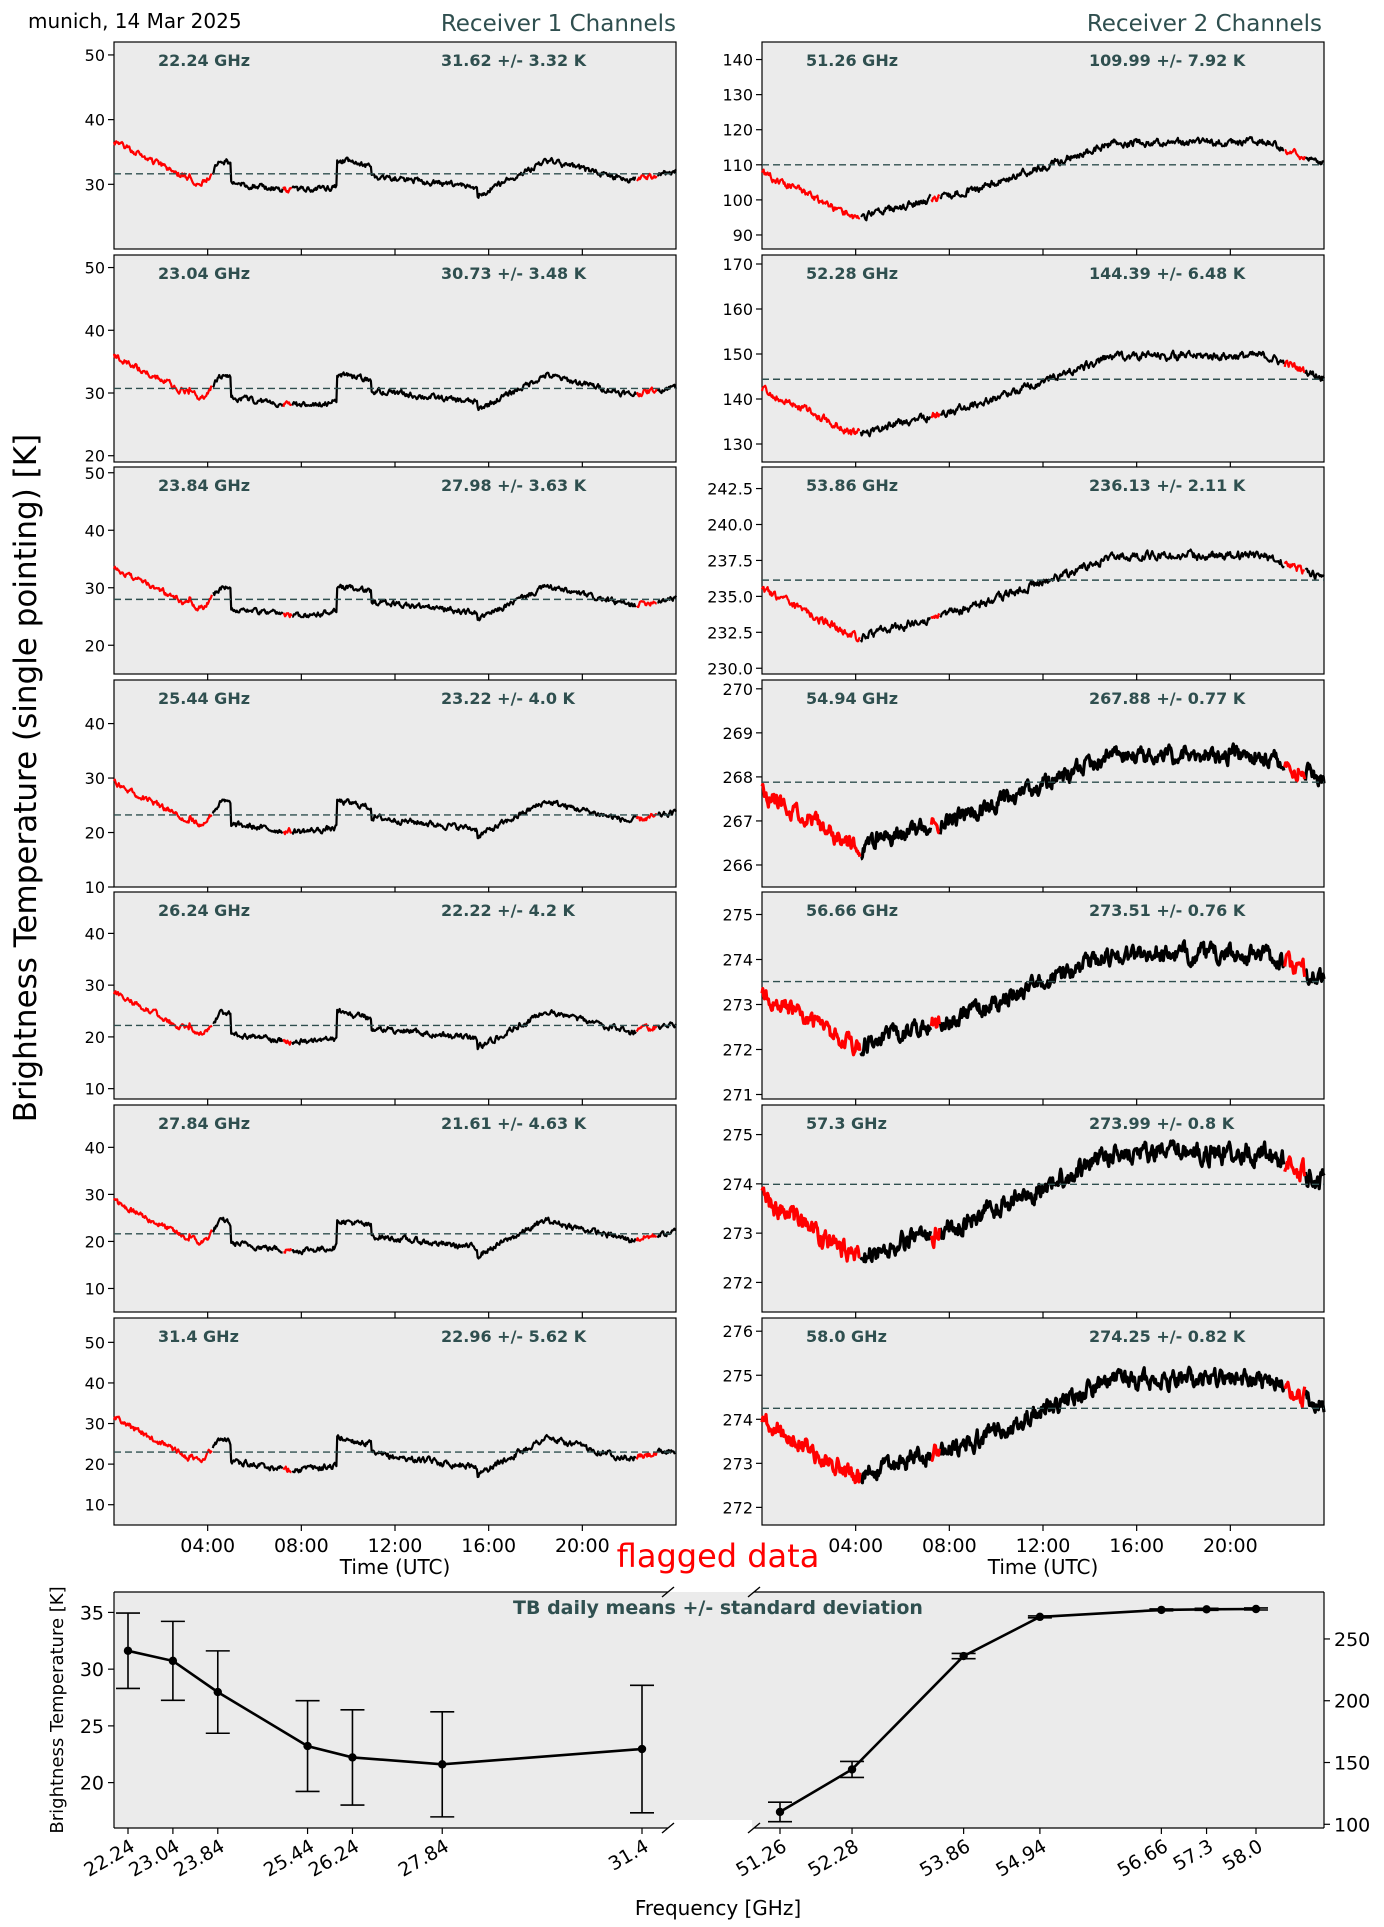 This screenshot has height=1927, width=1384. Describe the element at coordinates (135, 21) in the screenshot. I see `location-date-label: munich, 14 Mar 2025` at that location.